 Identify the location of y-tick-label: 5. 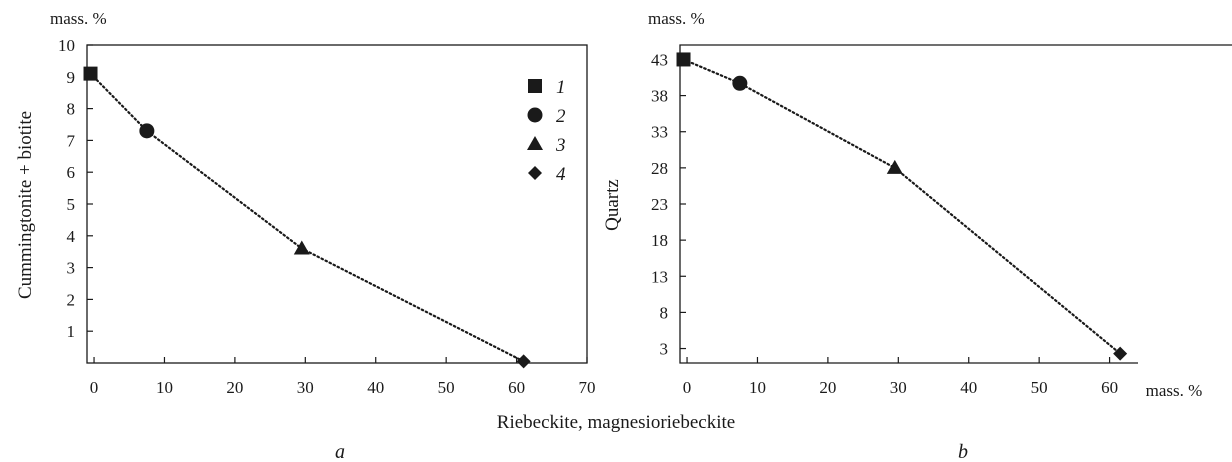
(71, 204).